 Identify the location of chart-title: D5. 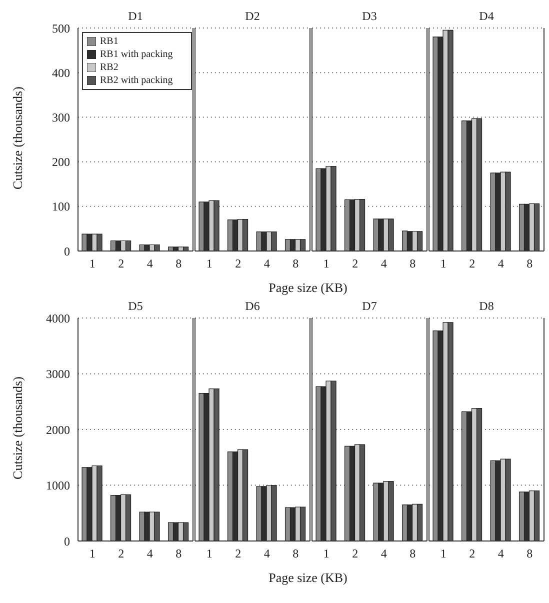
(135, 306).